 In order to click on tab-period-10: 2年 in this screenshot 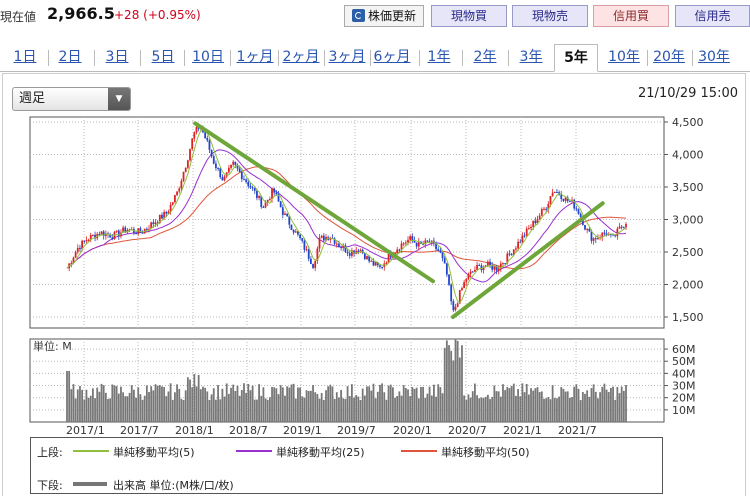, I will do `click(485, 57)`.